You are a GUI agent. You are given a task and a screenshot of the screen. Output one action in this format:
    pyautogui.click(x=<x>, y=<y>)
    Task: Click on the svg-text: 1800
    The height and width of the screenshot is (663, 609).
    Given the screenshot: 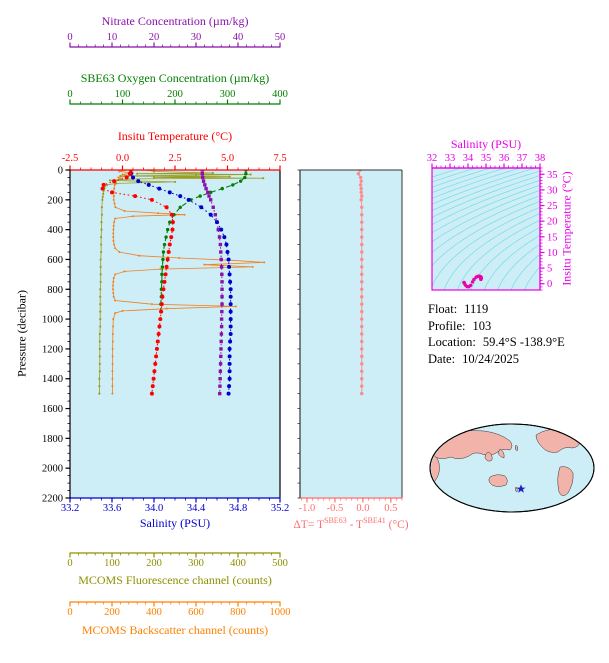 What is the action you would take?
    pyautogui.click(x=52, y=439)
    